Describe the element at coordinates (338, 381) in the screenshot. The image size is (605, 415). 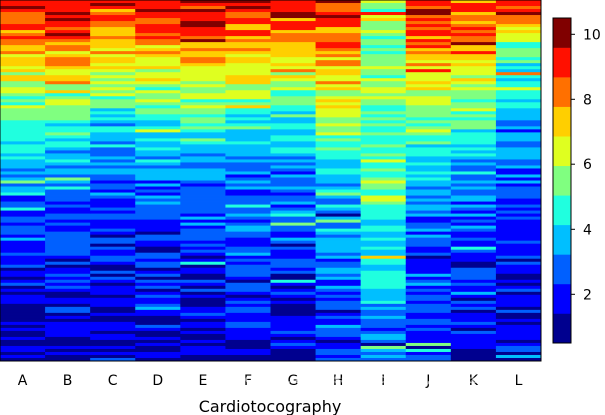
I see `column-label: H` at that location.